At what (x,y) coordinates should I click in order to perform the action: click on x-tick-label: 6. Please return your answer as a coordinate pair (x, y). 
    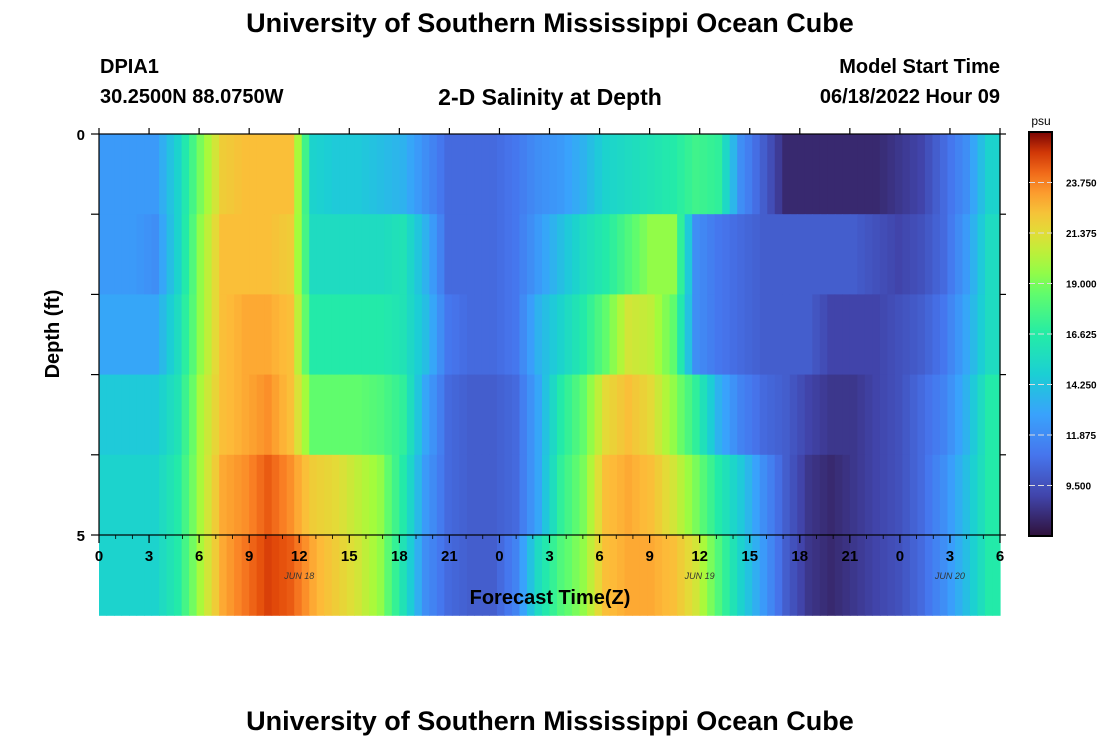
    Looking at the image, I should click on (599, 556).